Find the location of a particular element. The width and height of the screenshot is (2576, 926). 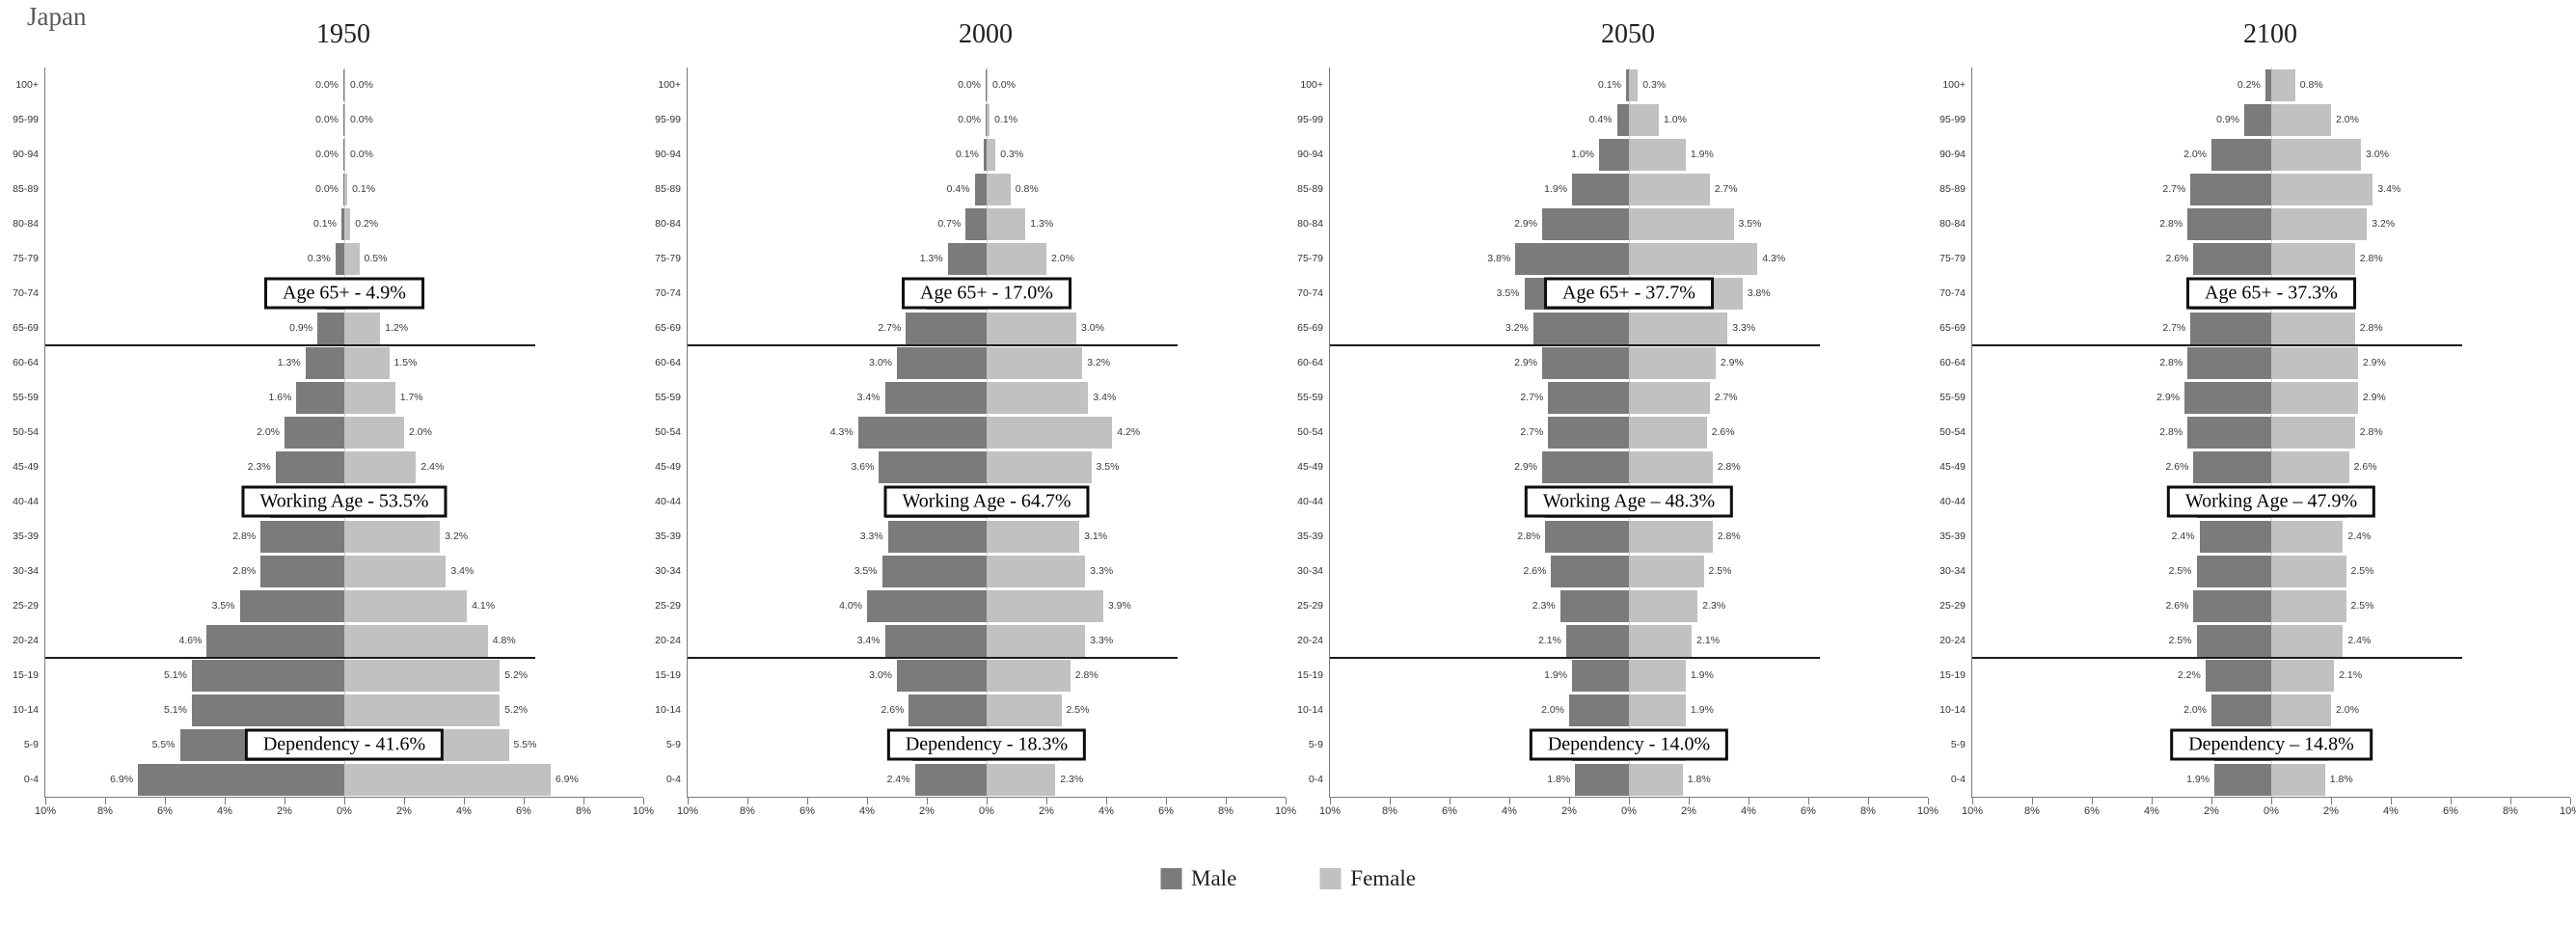

pyramid-row: 2.0% 1.9% is located at coordinates (1629, 710).